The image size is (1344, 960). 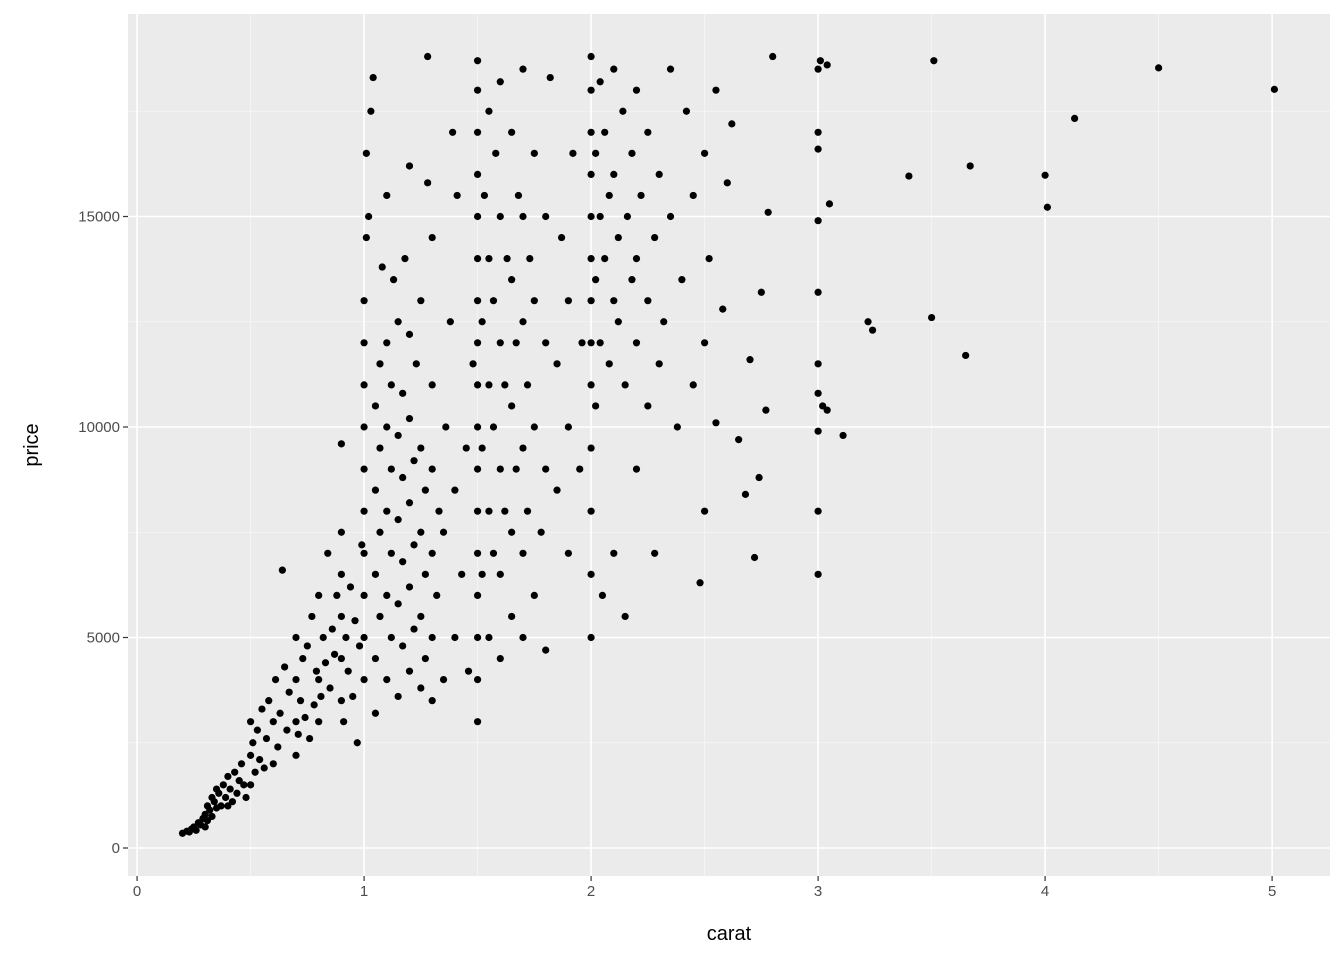 I want to click on x-tick-label: 1, so click(x=364, y=891).